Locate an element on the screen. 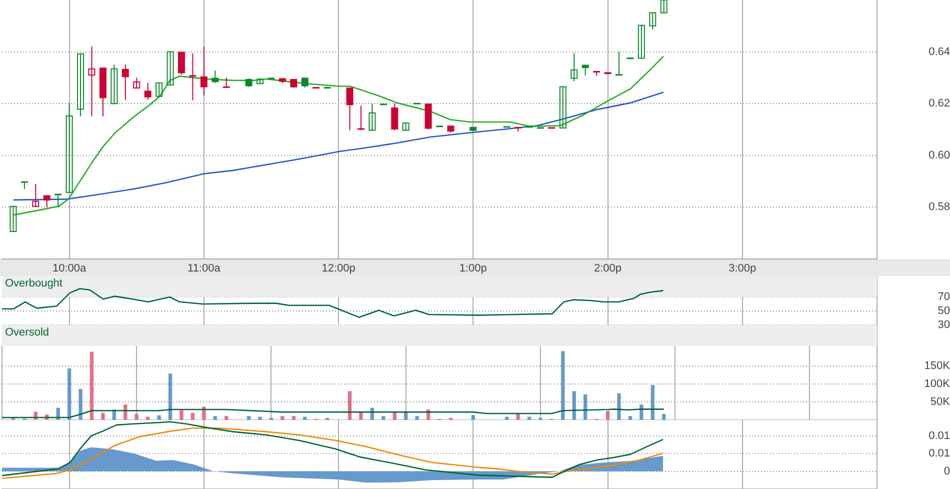 This screenshot has width=950, height=489. y-tick-label: 150K is located at coordinates (937, 366).